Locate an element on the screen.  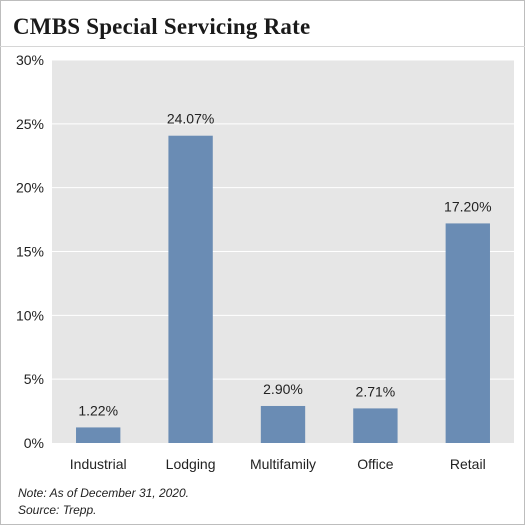
y-tick-label: 20% is located at coordinates (30, 188).